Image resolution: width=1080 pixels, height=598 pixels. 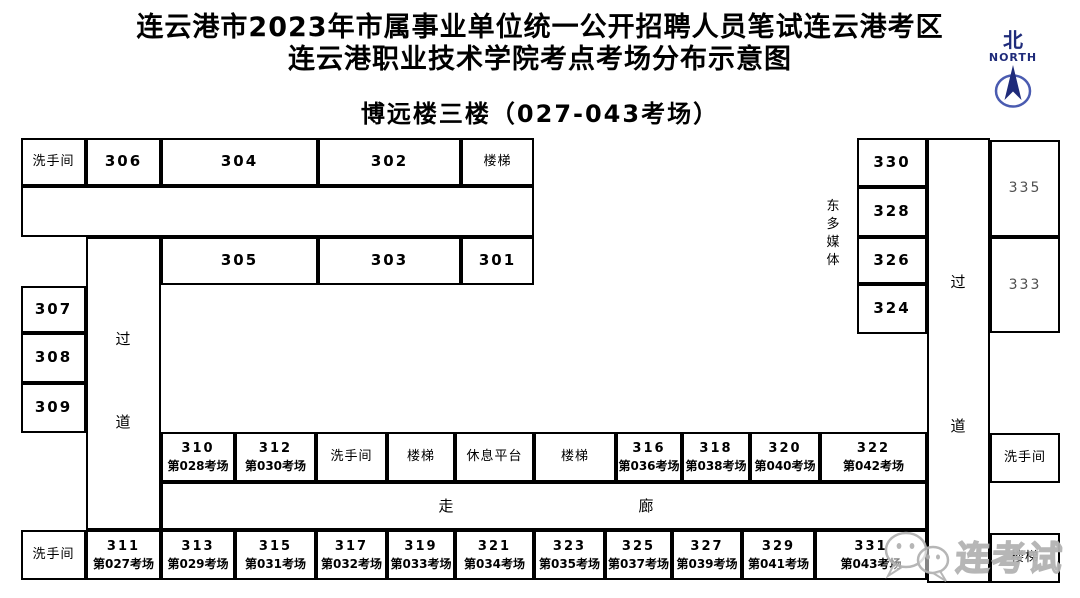 What do you see at coordinates (53, 408) in the screenshot?
I see `room-309: 309` at bounding box center [53, 408].